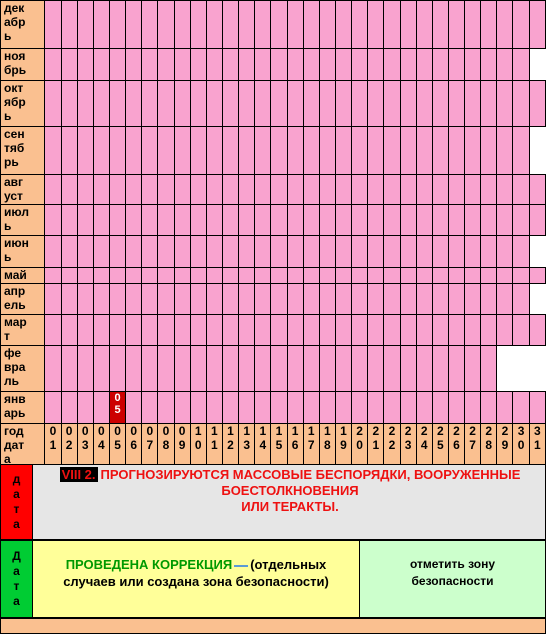 This screenshot has width=546, height=639. I want to click on highlighted-day-cell: 0 5, so click(117, 407).